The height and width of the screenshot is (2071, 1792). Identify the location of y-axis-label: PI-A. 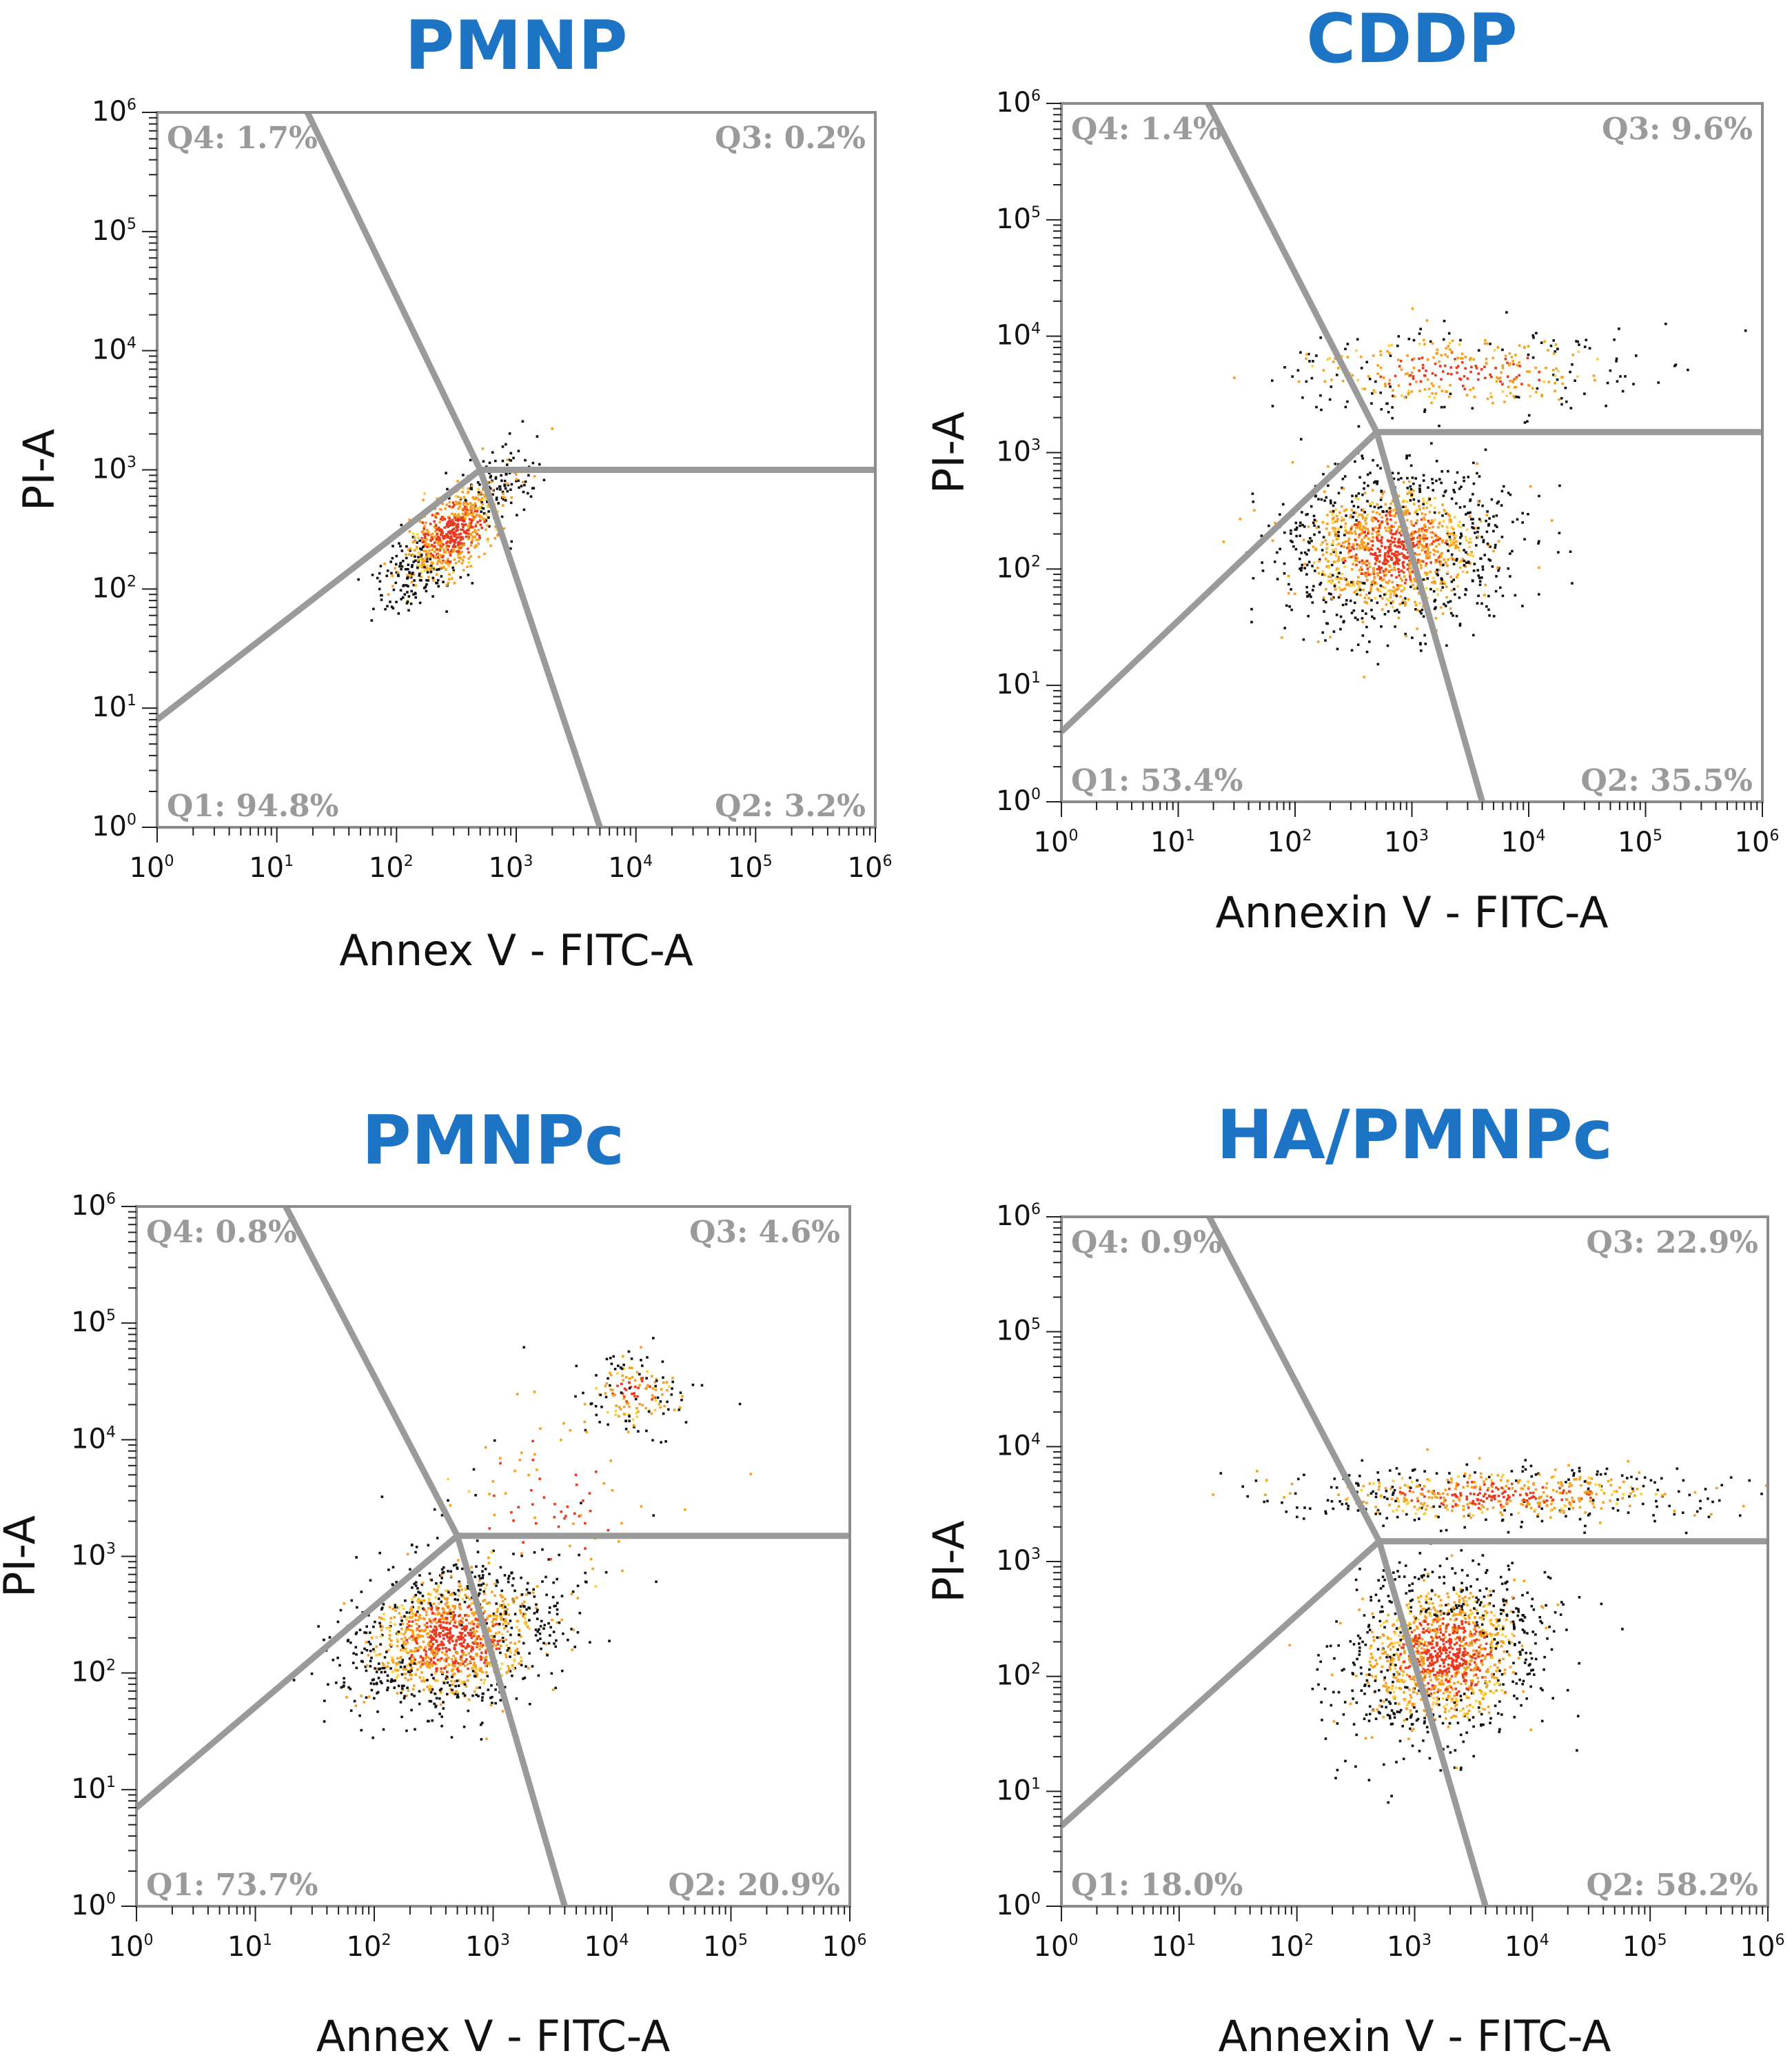
(22, 1556).